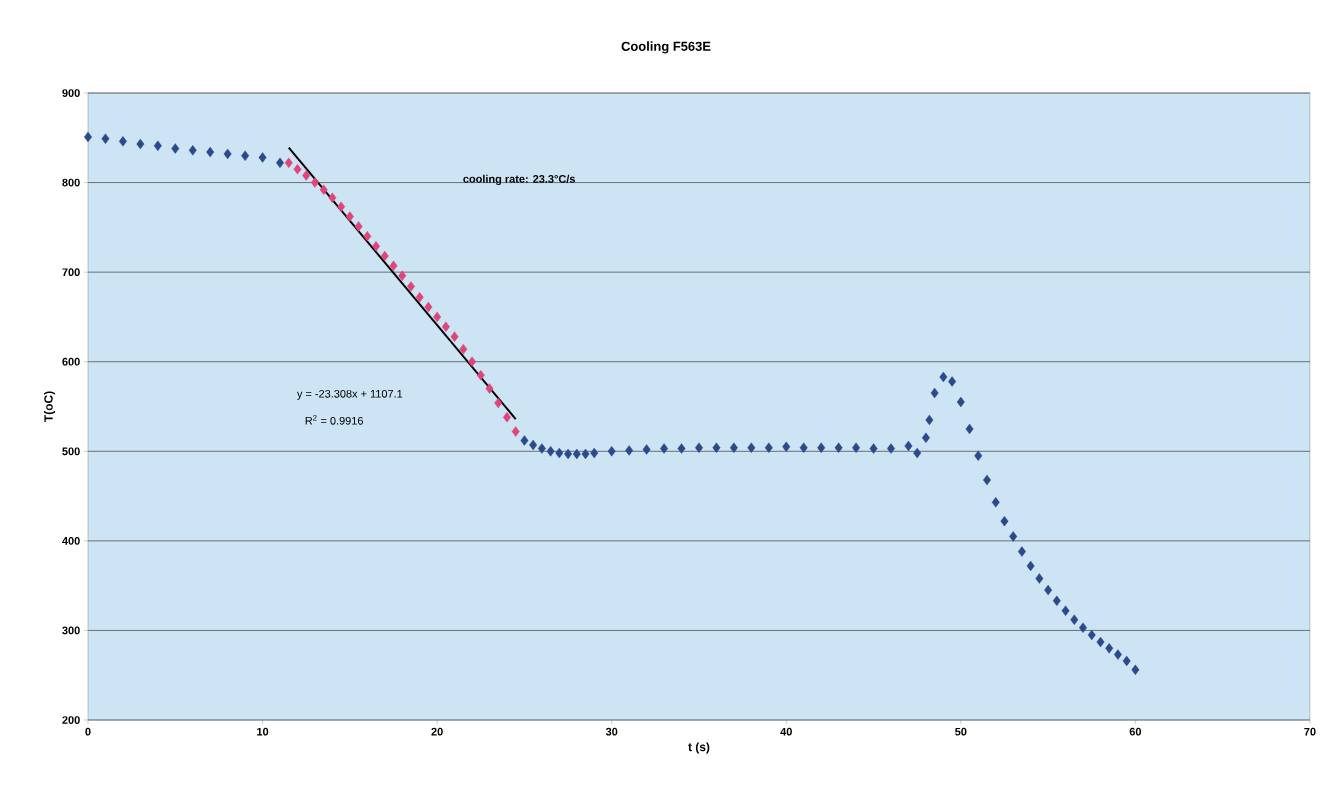 Image resolution: width=1329 pixels, height=792 pixels. I want to click on x-tick-label: 30, so click(611, 731).